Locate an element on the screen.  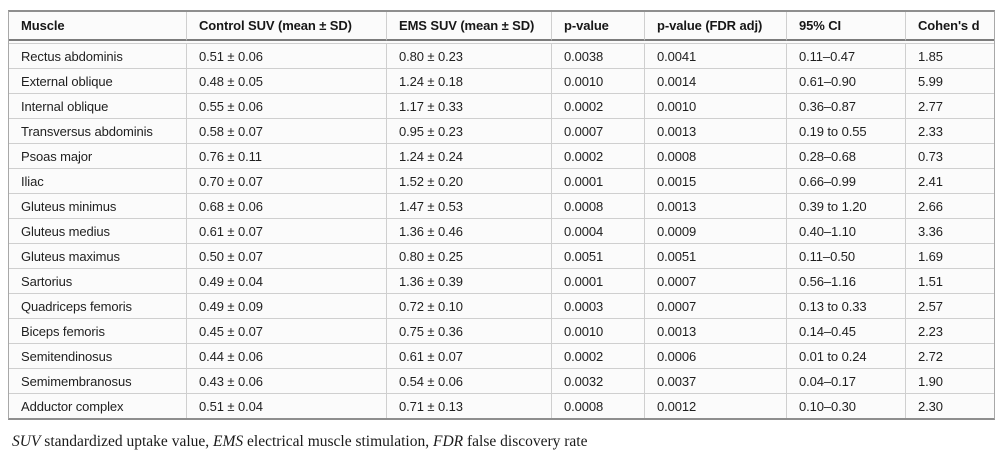
cell-p-value: 0.0010 is located at coordinates (597, 330).